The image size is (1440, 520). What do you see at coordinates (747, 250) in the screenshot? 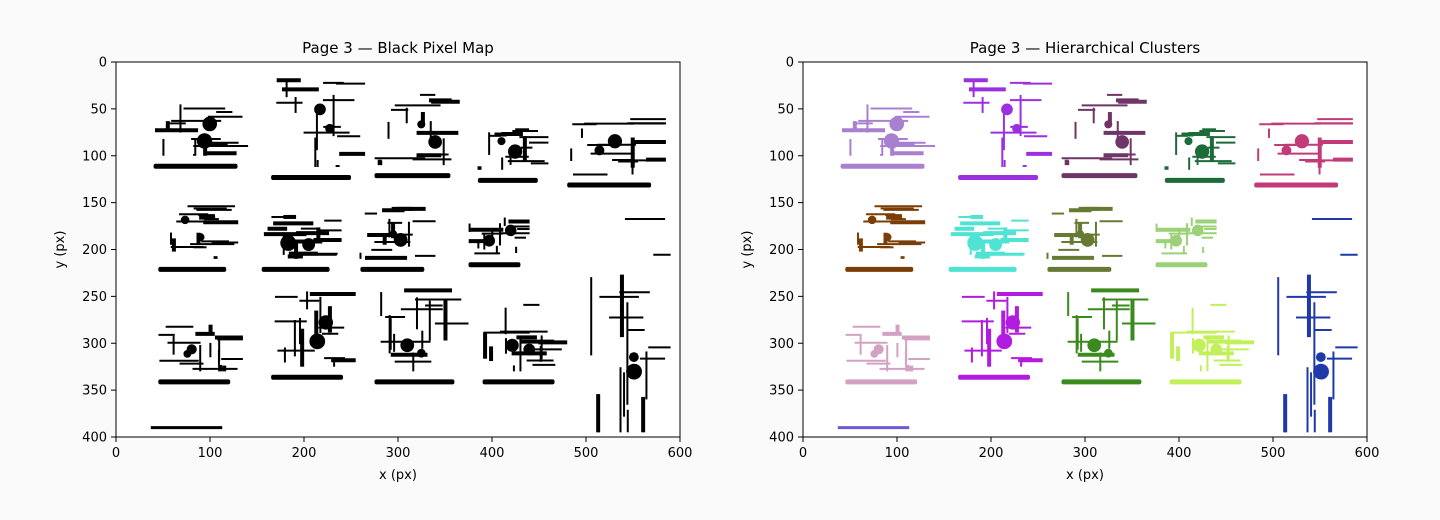
I see `y-axis-label: y (px)` at bounding box center [747, 250].